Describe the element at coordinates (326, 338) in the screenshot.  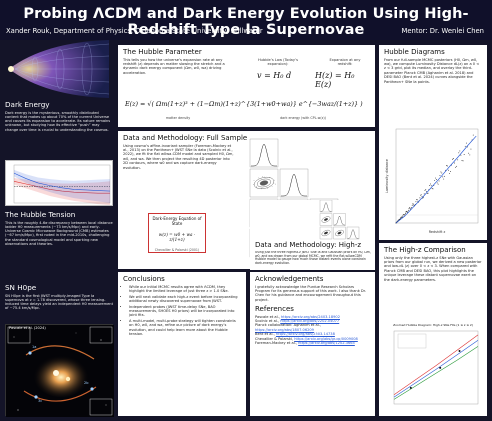
I see `reference-link: https://arxiv.org/abs/gr-qc/0009008` at that location.